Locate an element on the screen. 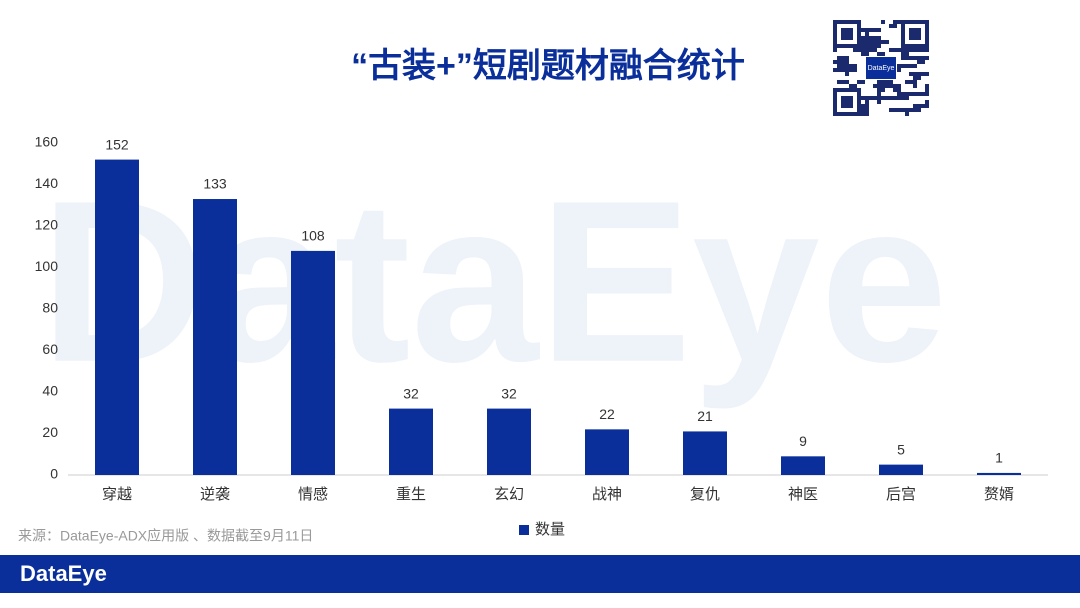 This screenshot has height=608, width=1080. y-tick-label: 100 is located at coordinates (47, 266).